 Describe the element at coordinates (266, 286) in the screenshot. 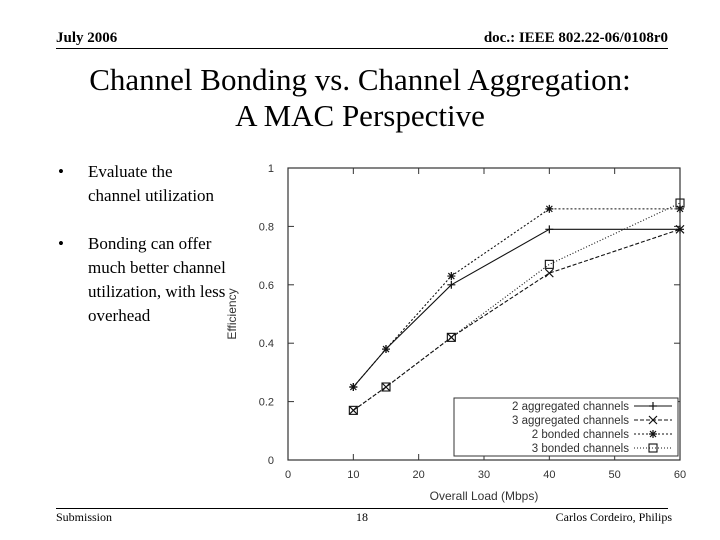

I see `y-tick-label: 0.6` at that location.